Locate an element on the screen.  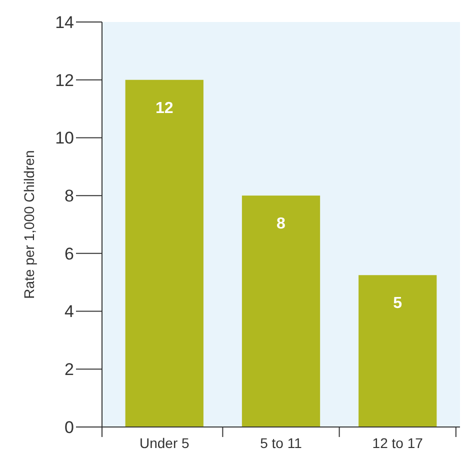
x-tick-label: 12 to 17 is located at coordinates (398, 443).